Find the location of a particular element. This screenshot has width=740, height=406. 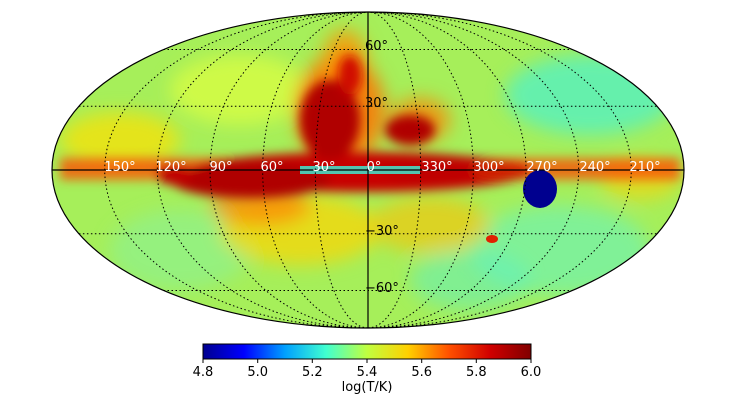

lat-label-30: 30° is located at coordinates (376, 103).